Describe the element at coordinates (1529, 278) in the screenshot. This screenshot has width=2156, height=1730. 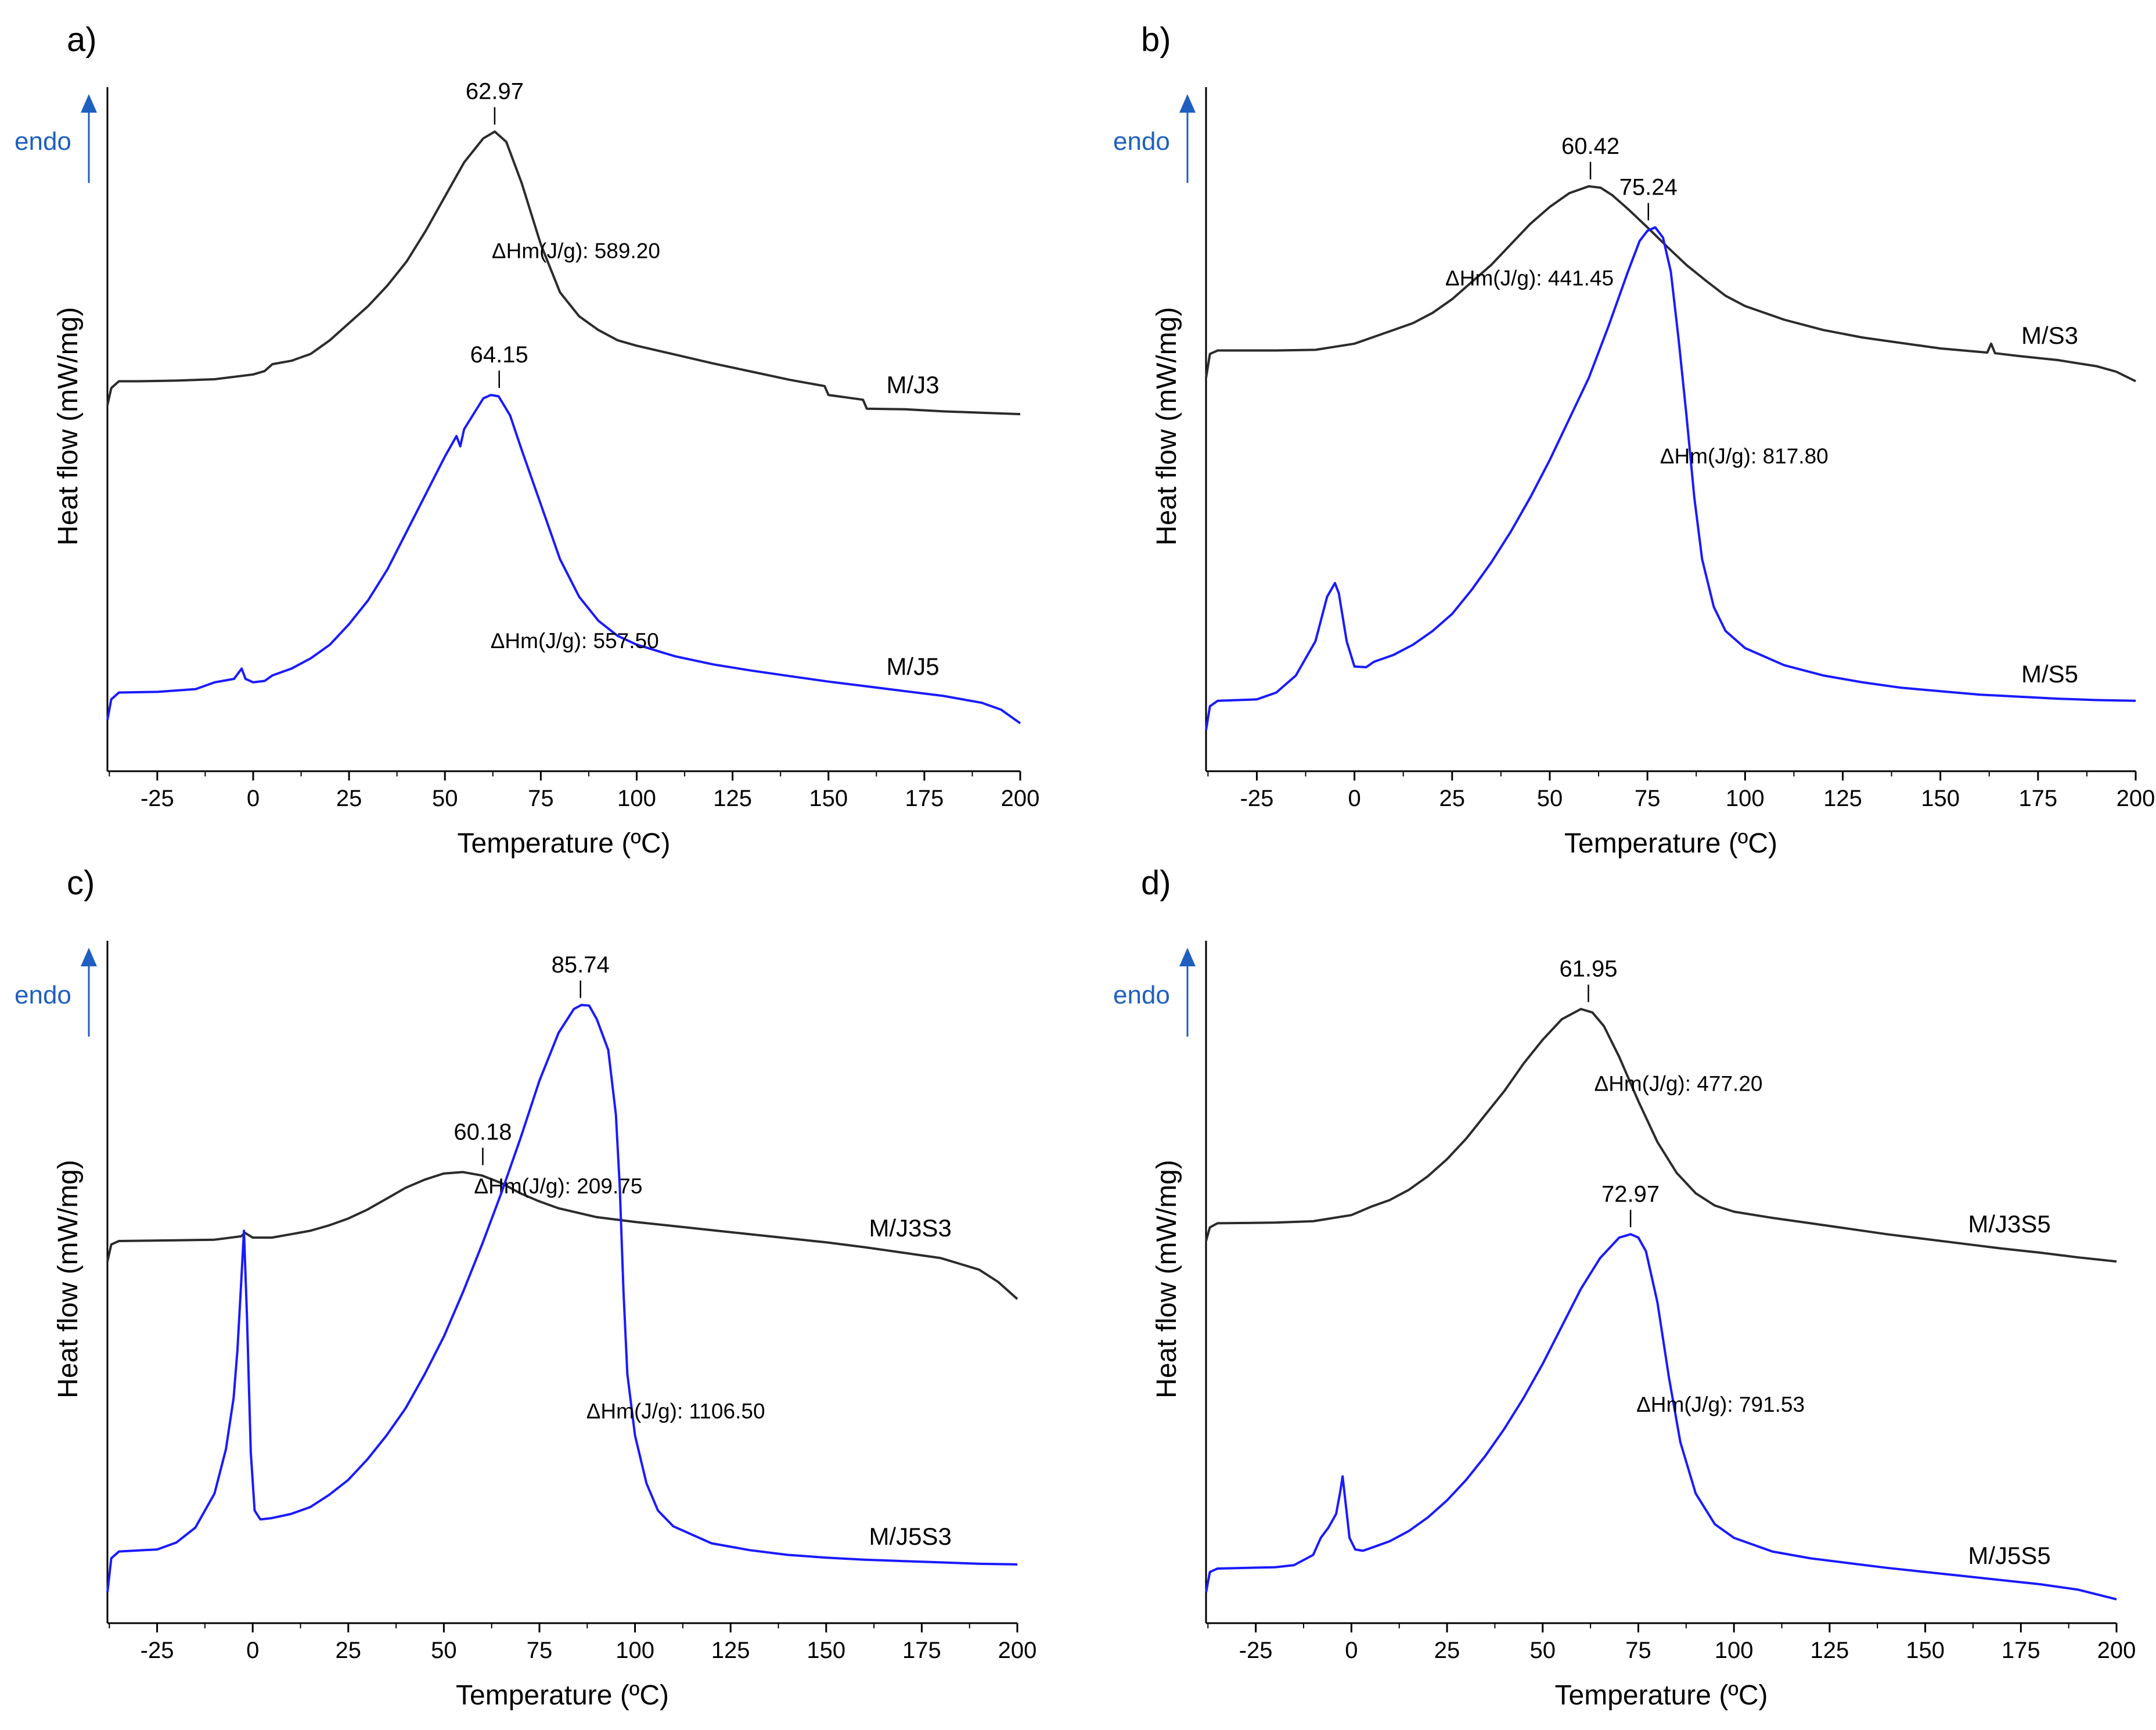
I see `enthalpy-label: ΔHm(J/g): 441.45` at that location.